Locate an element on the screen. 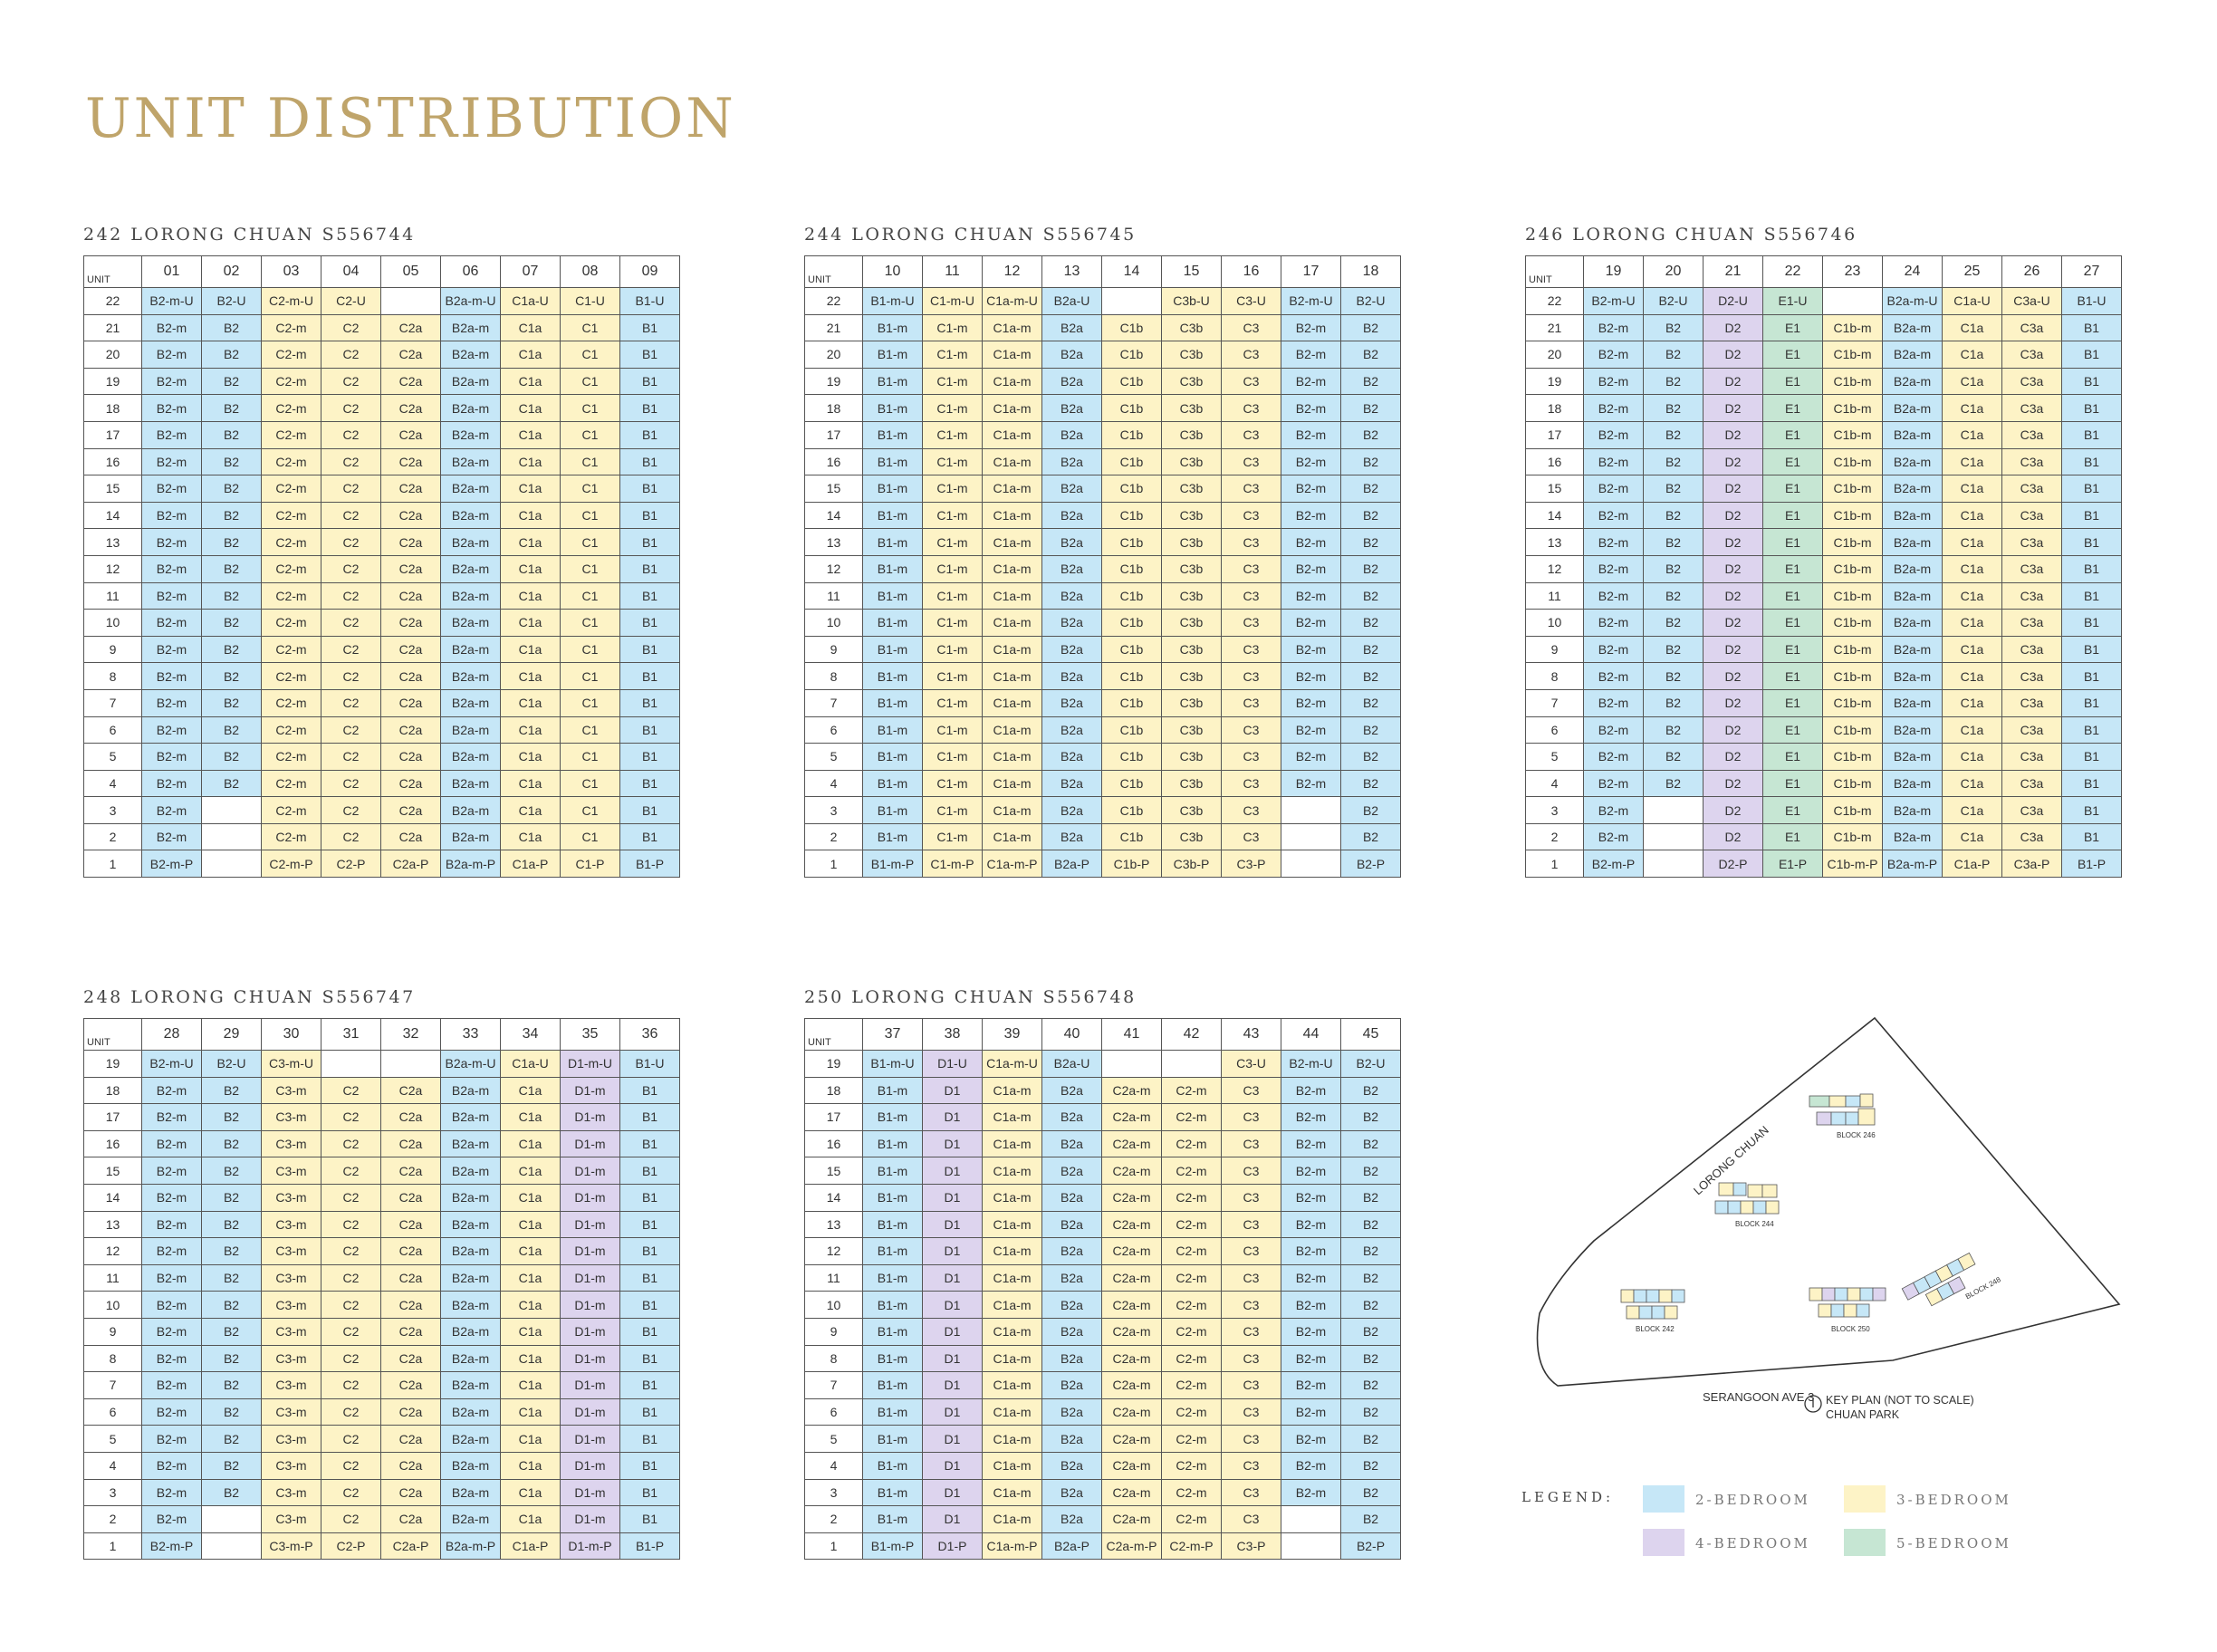 The image size is (2217, 1652). unit-cell: C1 is located at coordinates (590, 327).